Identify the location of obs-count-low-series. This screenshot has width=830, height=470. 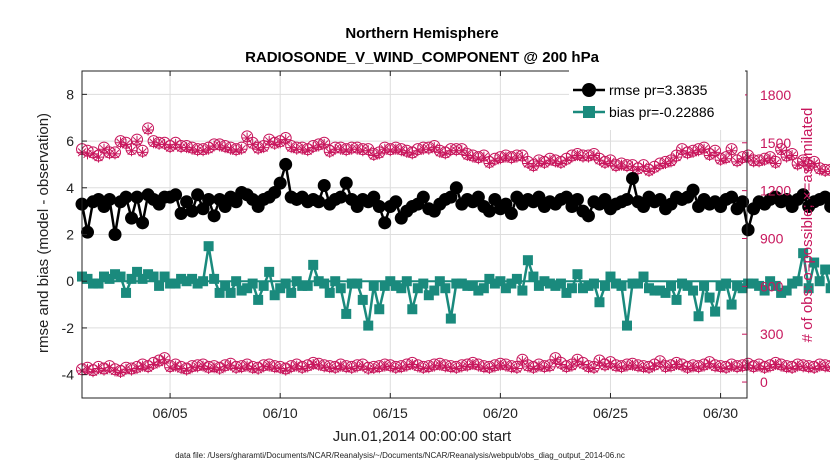
(453, 365).